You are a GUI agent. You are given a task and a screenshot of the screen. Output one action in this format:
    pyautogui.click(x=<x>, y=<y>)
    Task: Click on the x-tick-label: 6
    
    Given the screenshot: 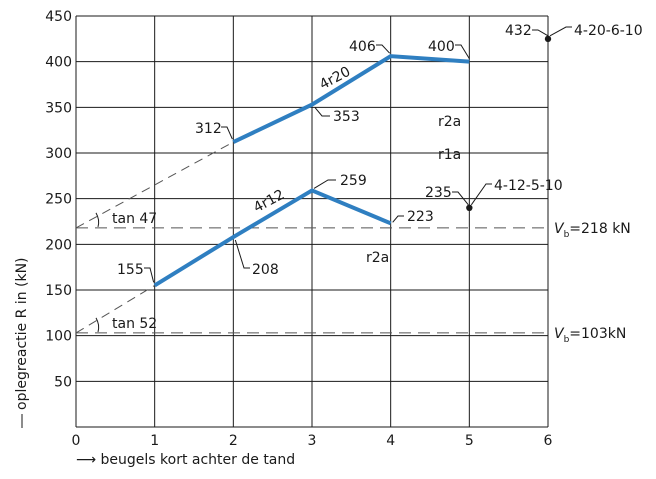 What is the action you would take?
    pyautogui.click(x=548, y=441)
    